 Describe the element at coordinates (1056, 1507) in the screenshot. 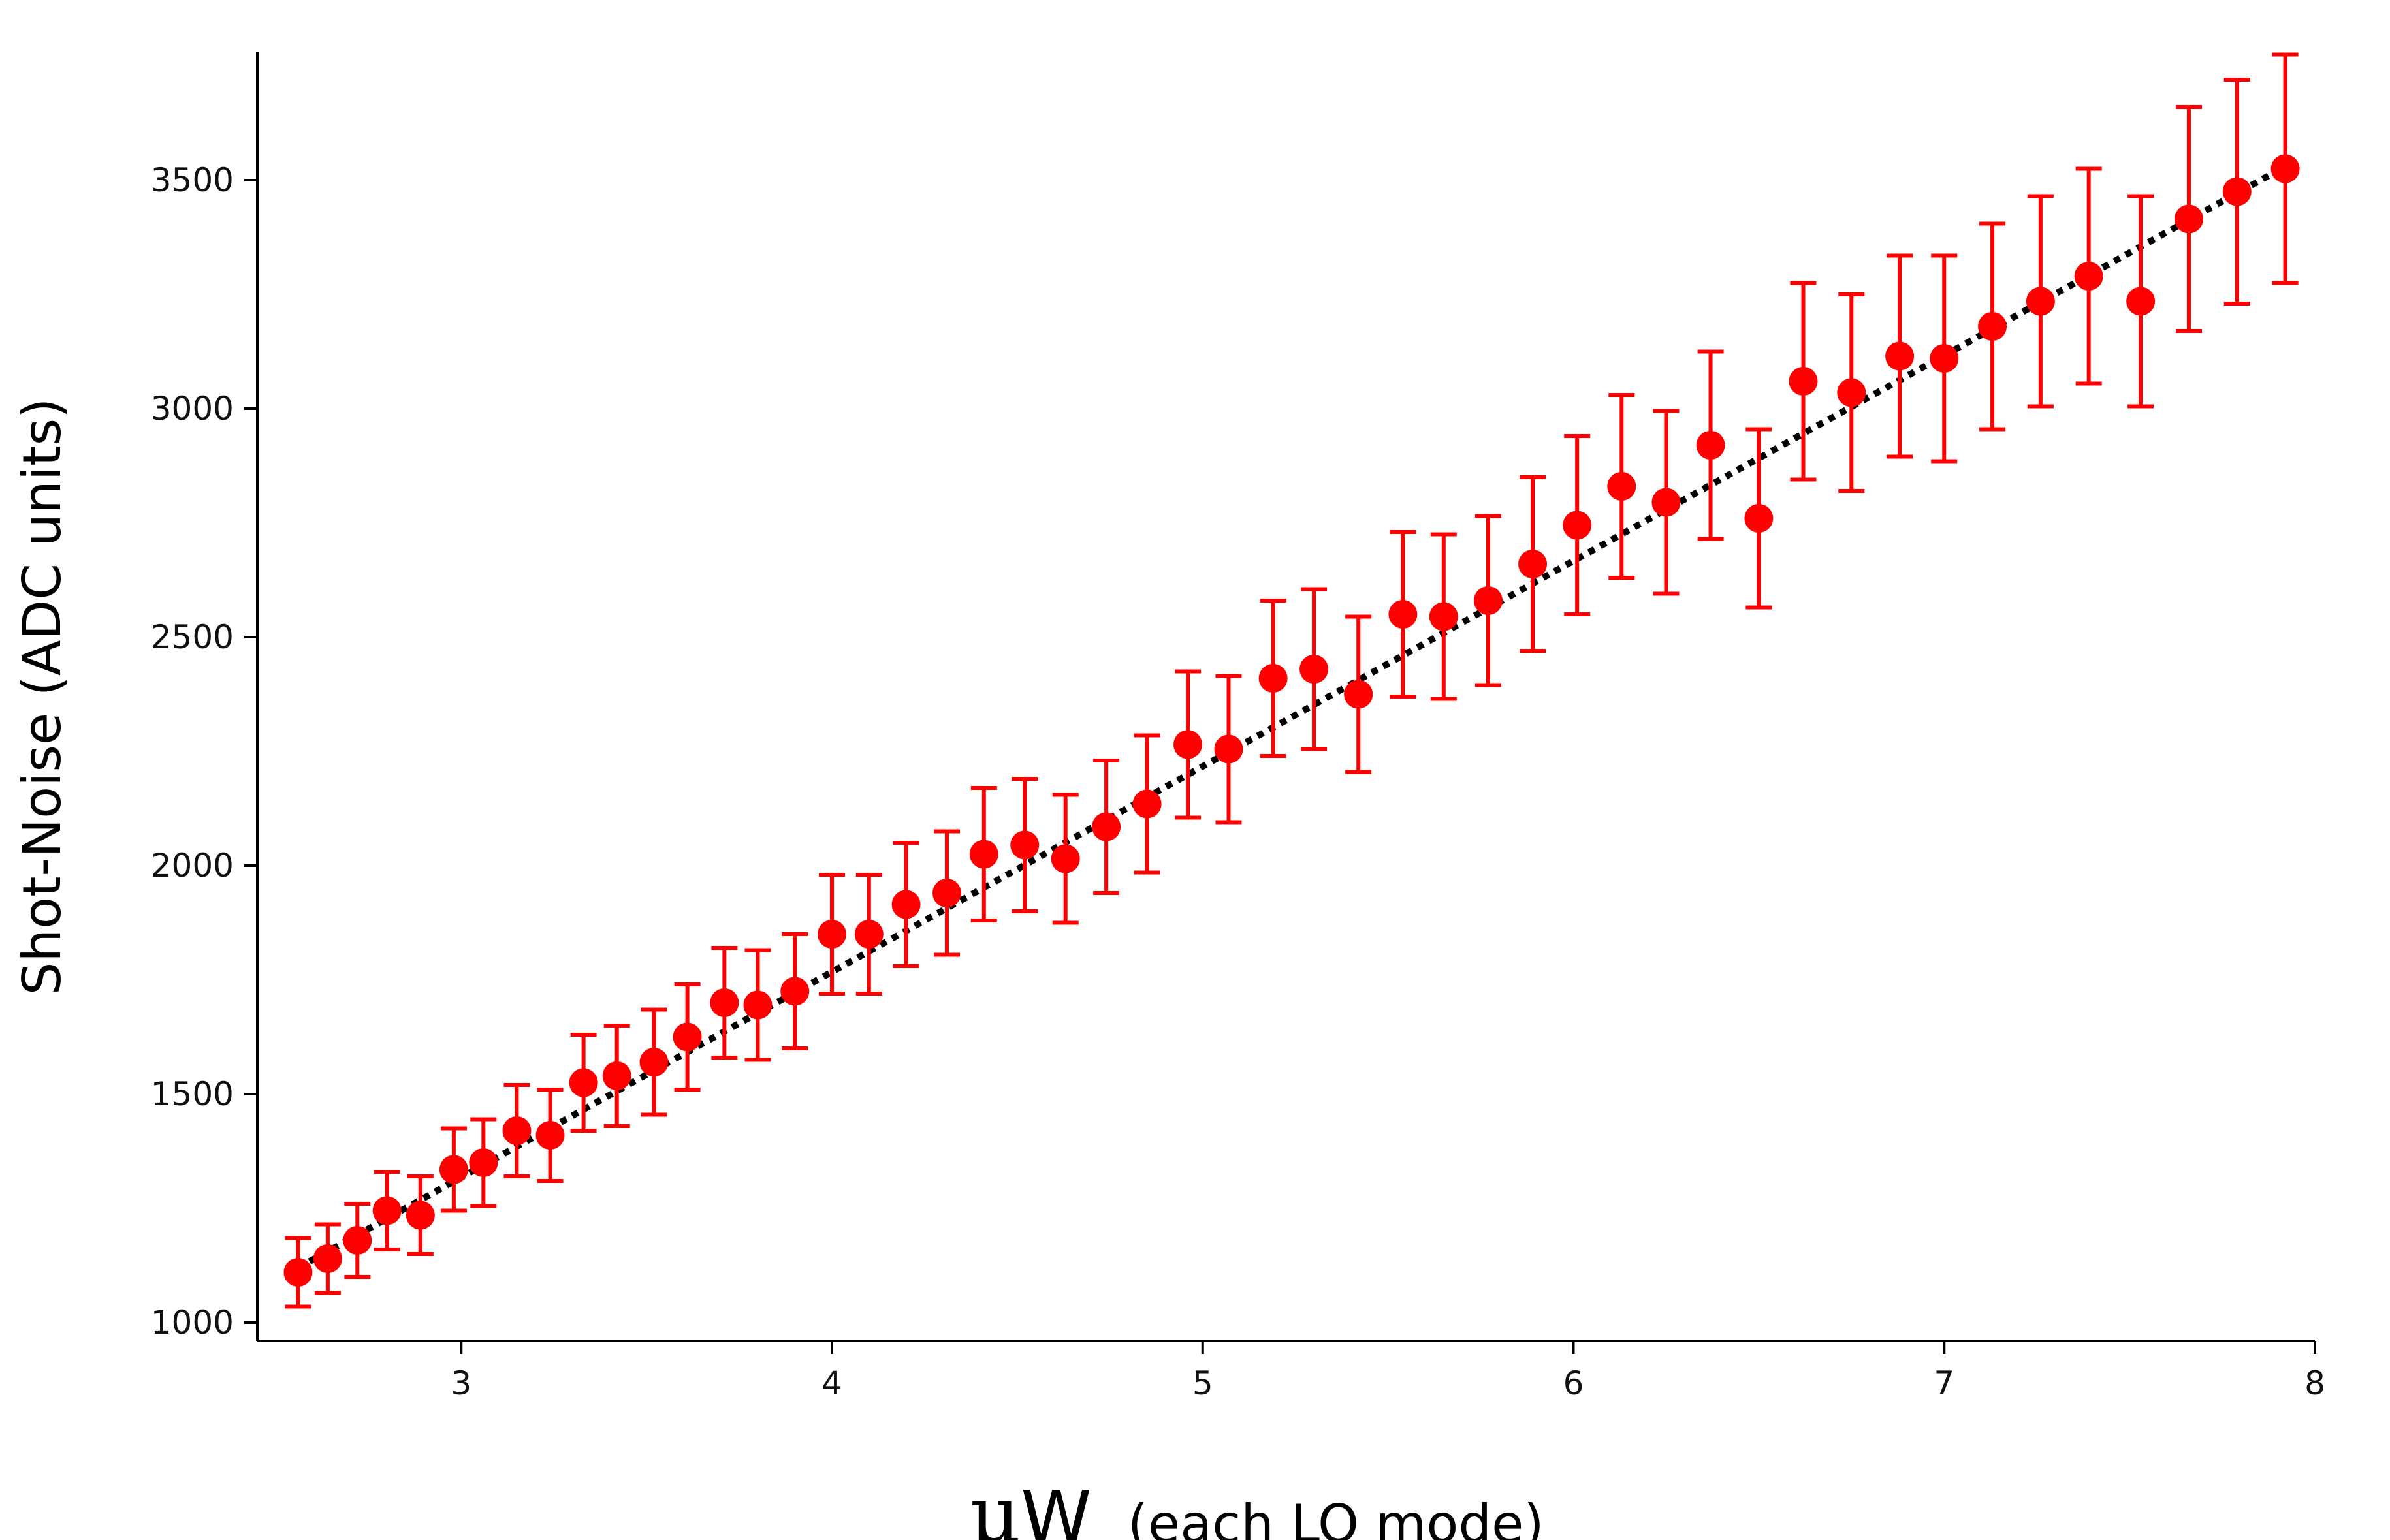

I see `x-axis-label-unit: W` at that location.